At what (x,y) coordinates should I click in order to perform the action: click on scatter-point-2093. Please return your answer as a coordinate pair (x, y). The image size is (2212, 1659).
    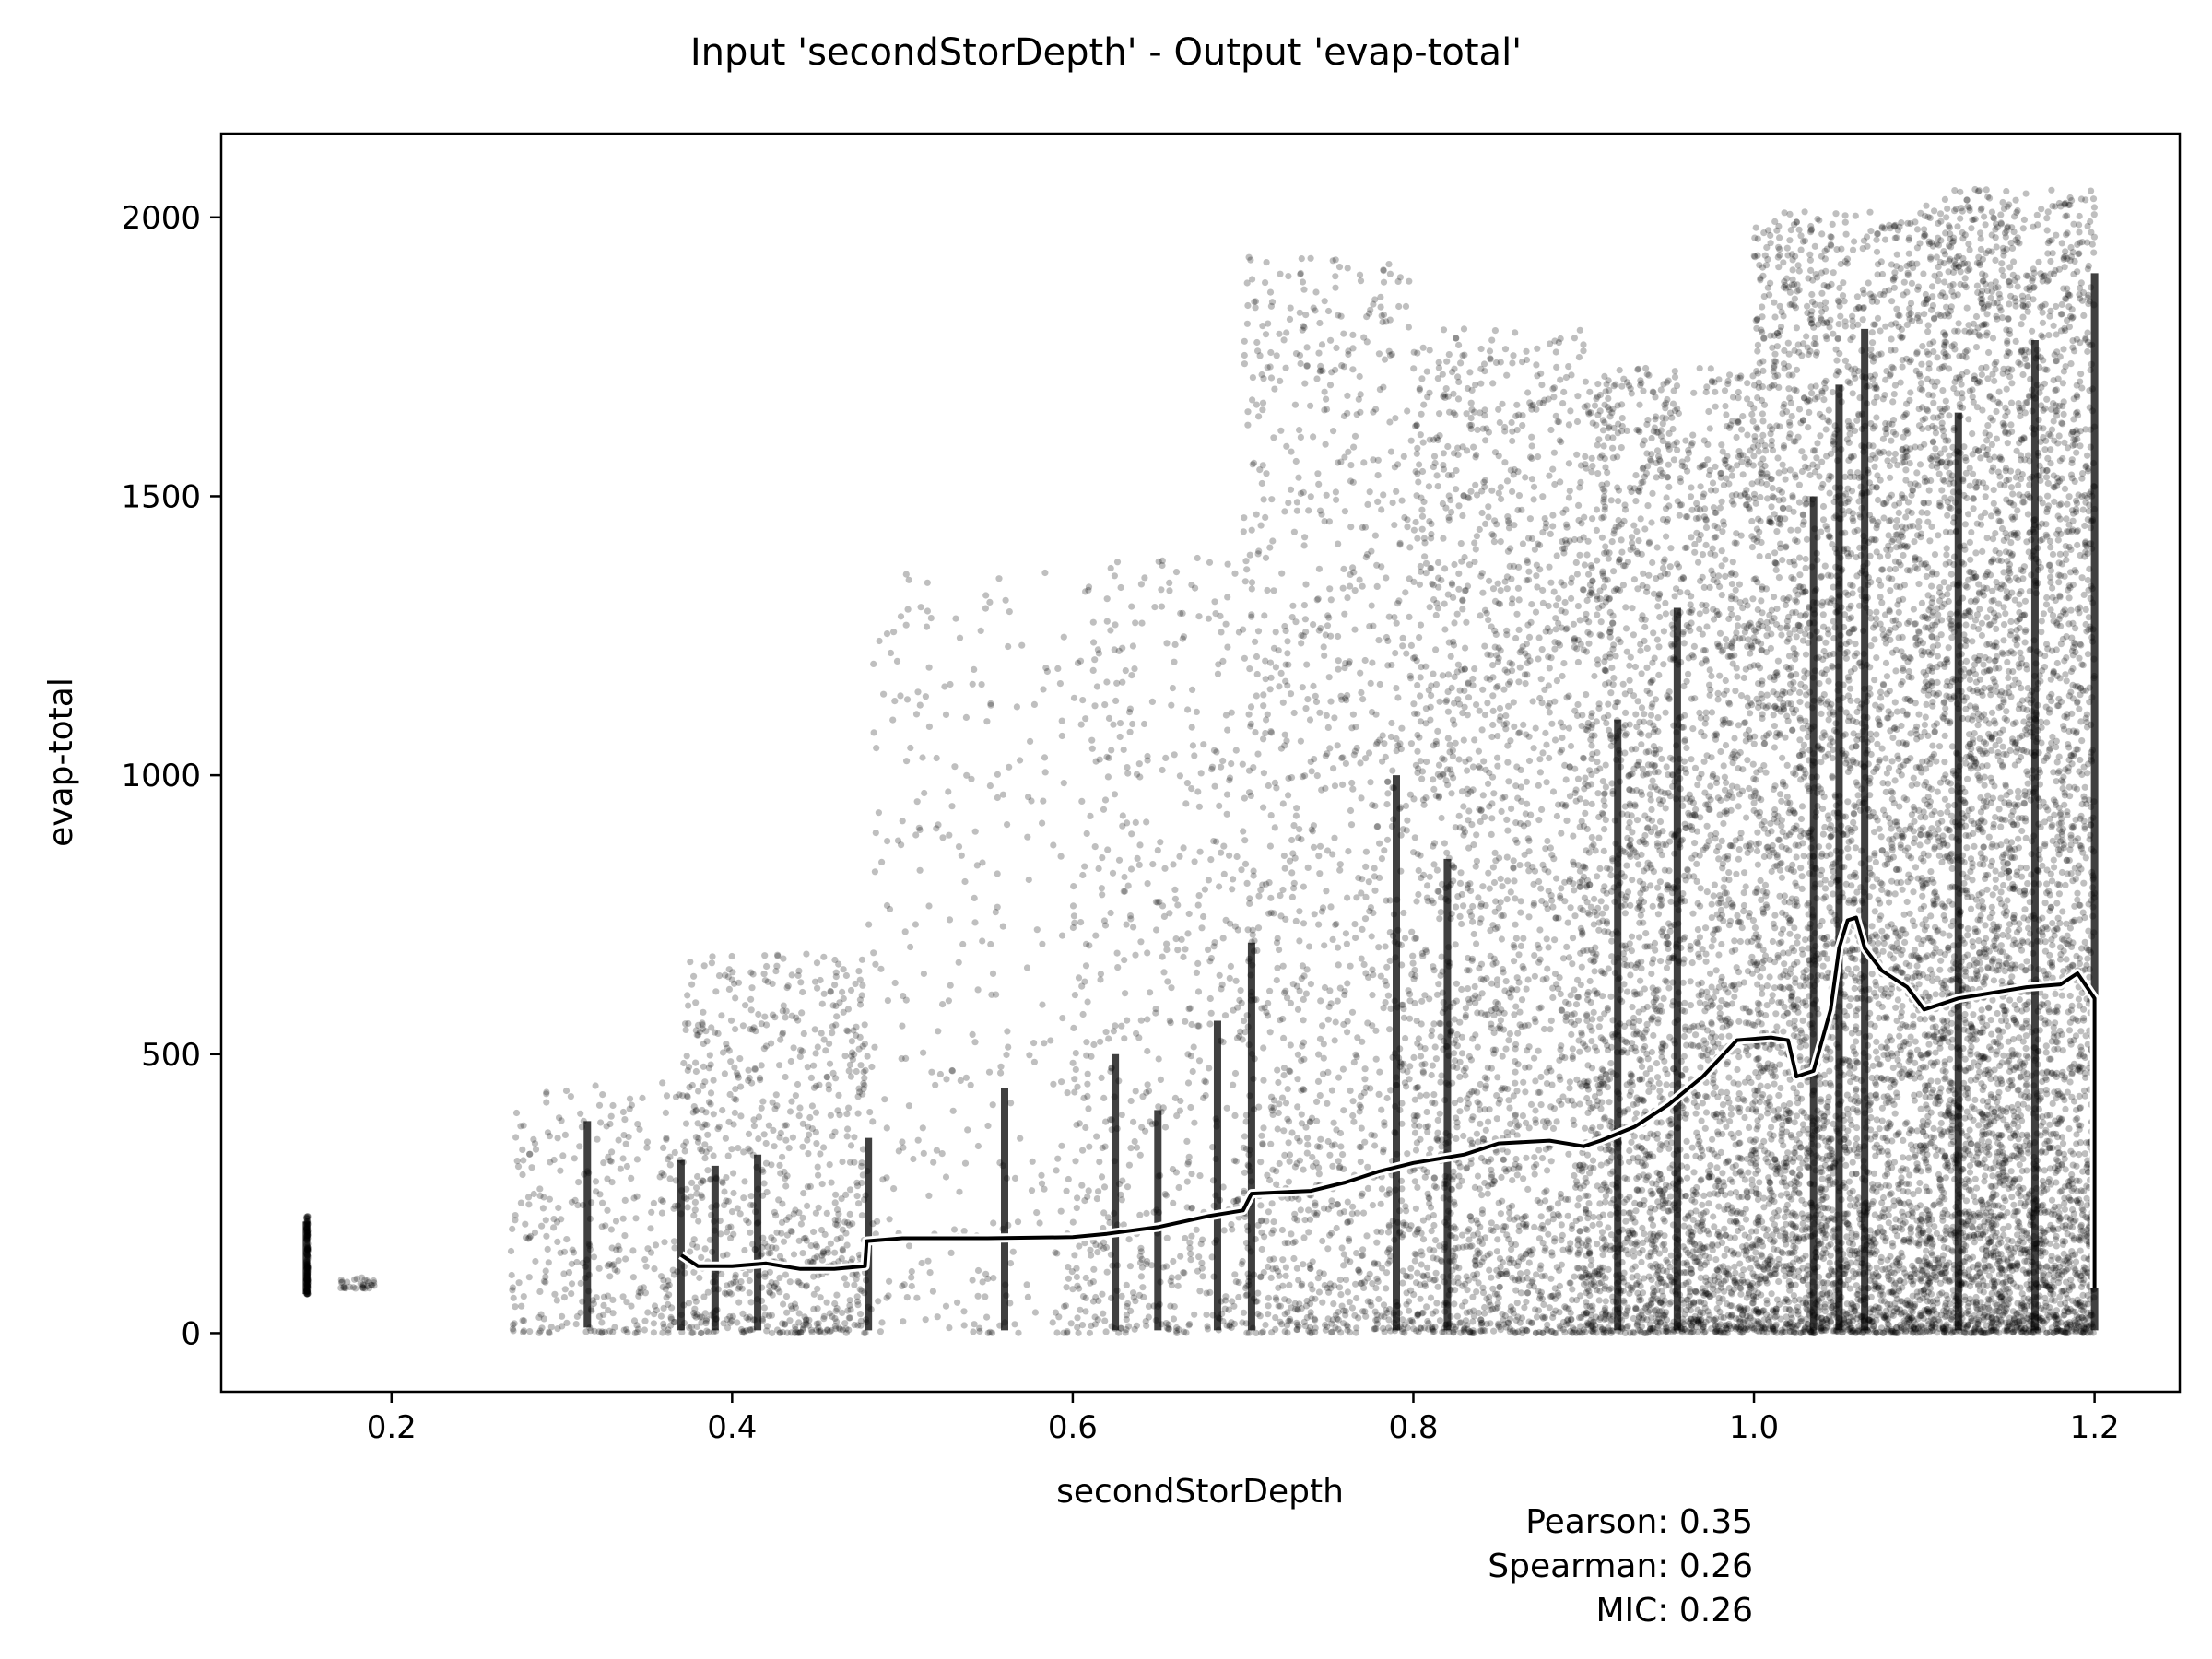
    Looking at the image, I should click on (1107, 682).